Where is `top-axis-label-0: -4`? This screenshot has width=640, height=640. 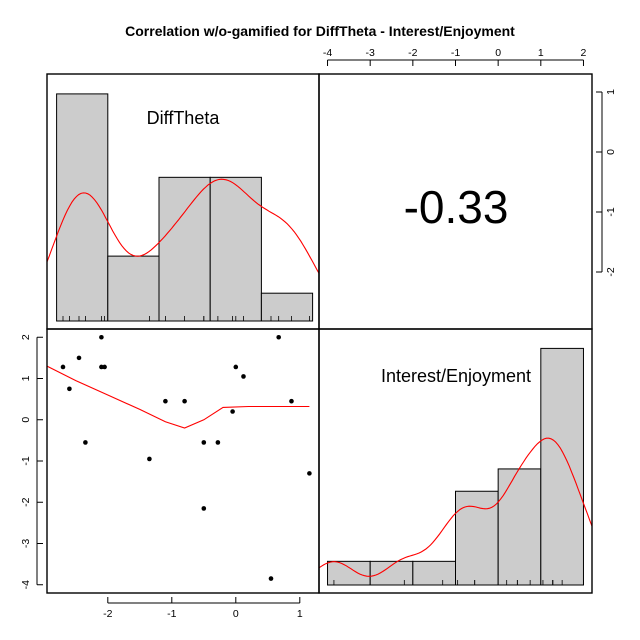 top-axis-label-0: -4 is located at coordinates (327, 53).